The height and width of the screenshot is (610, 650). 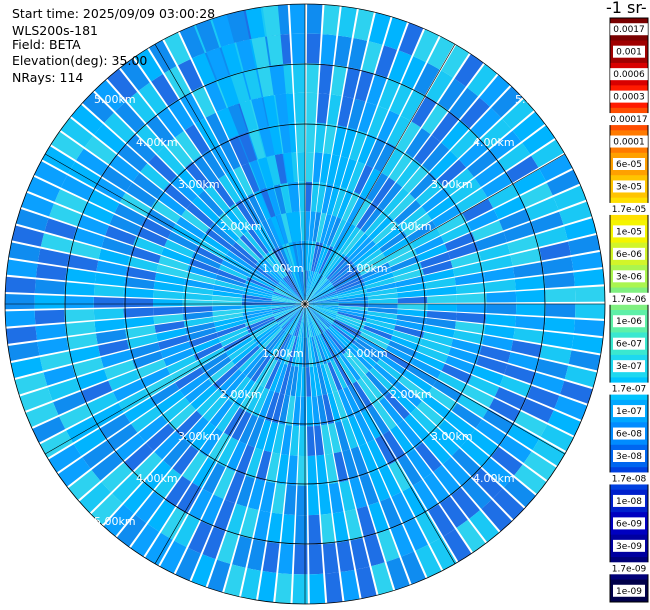 I want to click on colorbar-tick-bg, so click(x=629, y=545).